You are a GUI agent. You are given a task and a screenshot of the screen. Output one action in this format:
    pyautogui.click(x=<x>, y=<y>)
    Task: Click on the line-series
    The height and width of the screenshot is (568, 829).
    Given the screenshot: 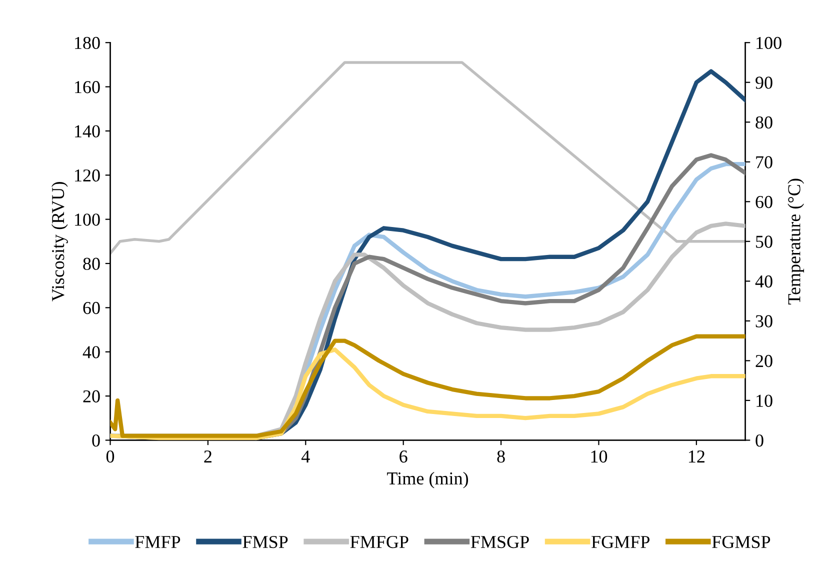 What is the action you would take?
    pyautogui.click(x=428, y=386)
    